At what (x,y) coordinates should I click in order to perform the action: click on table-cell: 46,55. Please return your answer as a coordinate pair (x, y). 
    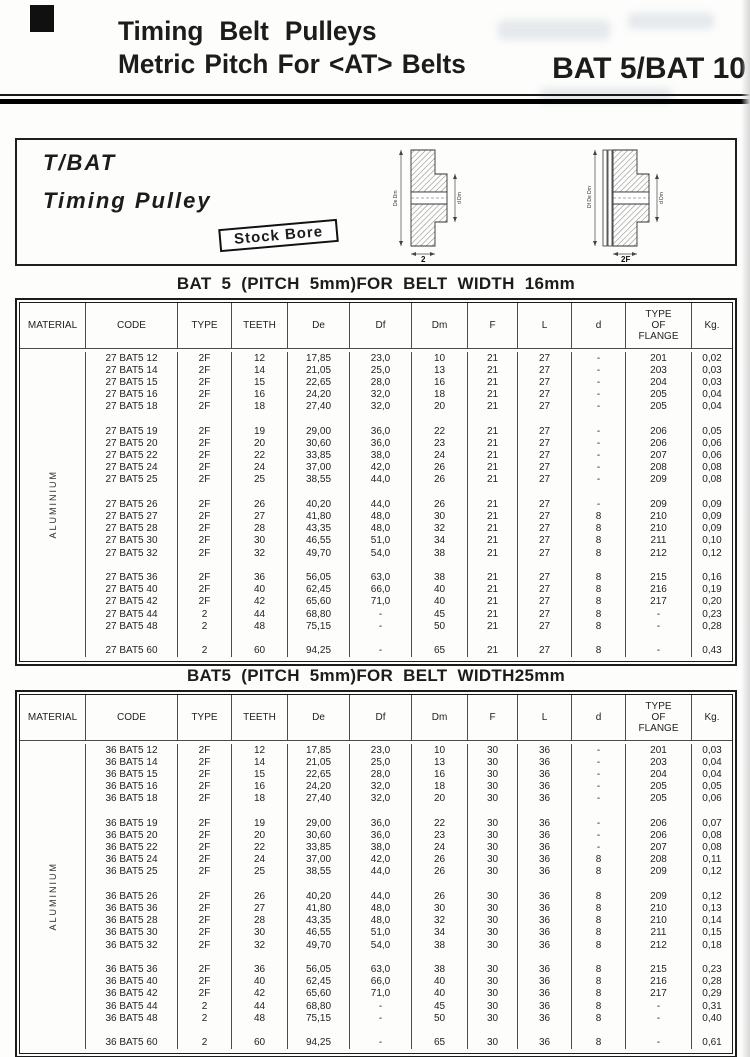
    Looking at the image, I should click on (319, 932).